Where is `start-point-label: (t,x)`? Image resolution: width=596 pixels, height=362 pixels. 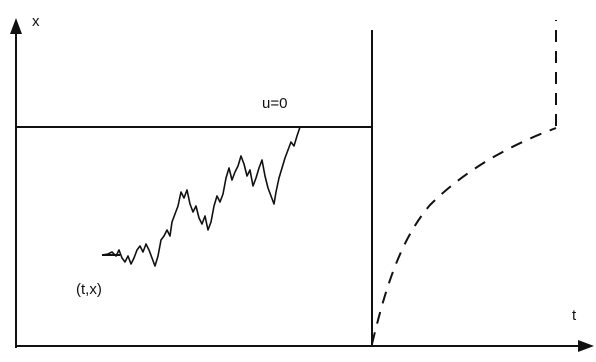 start-point-label: (t,x) is located at coordinates (89, 289).